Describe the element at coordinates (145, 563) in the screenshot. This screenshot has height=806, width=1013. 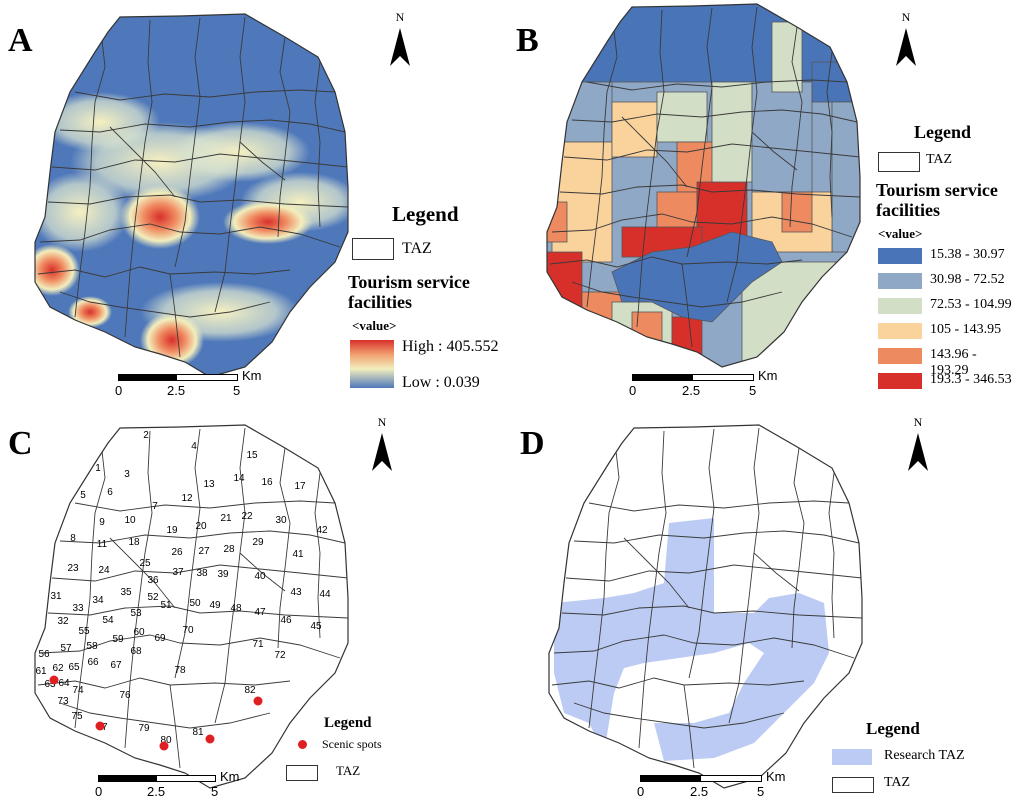
I see `zone-id-label: 25` at that location.